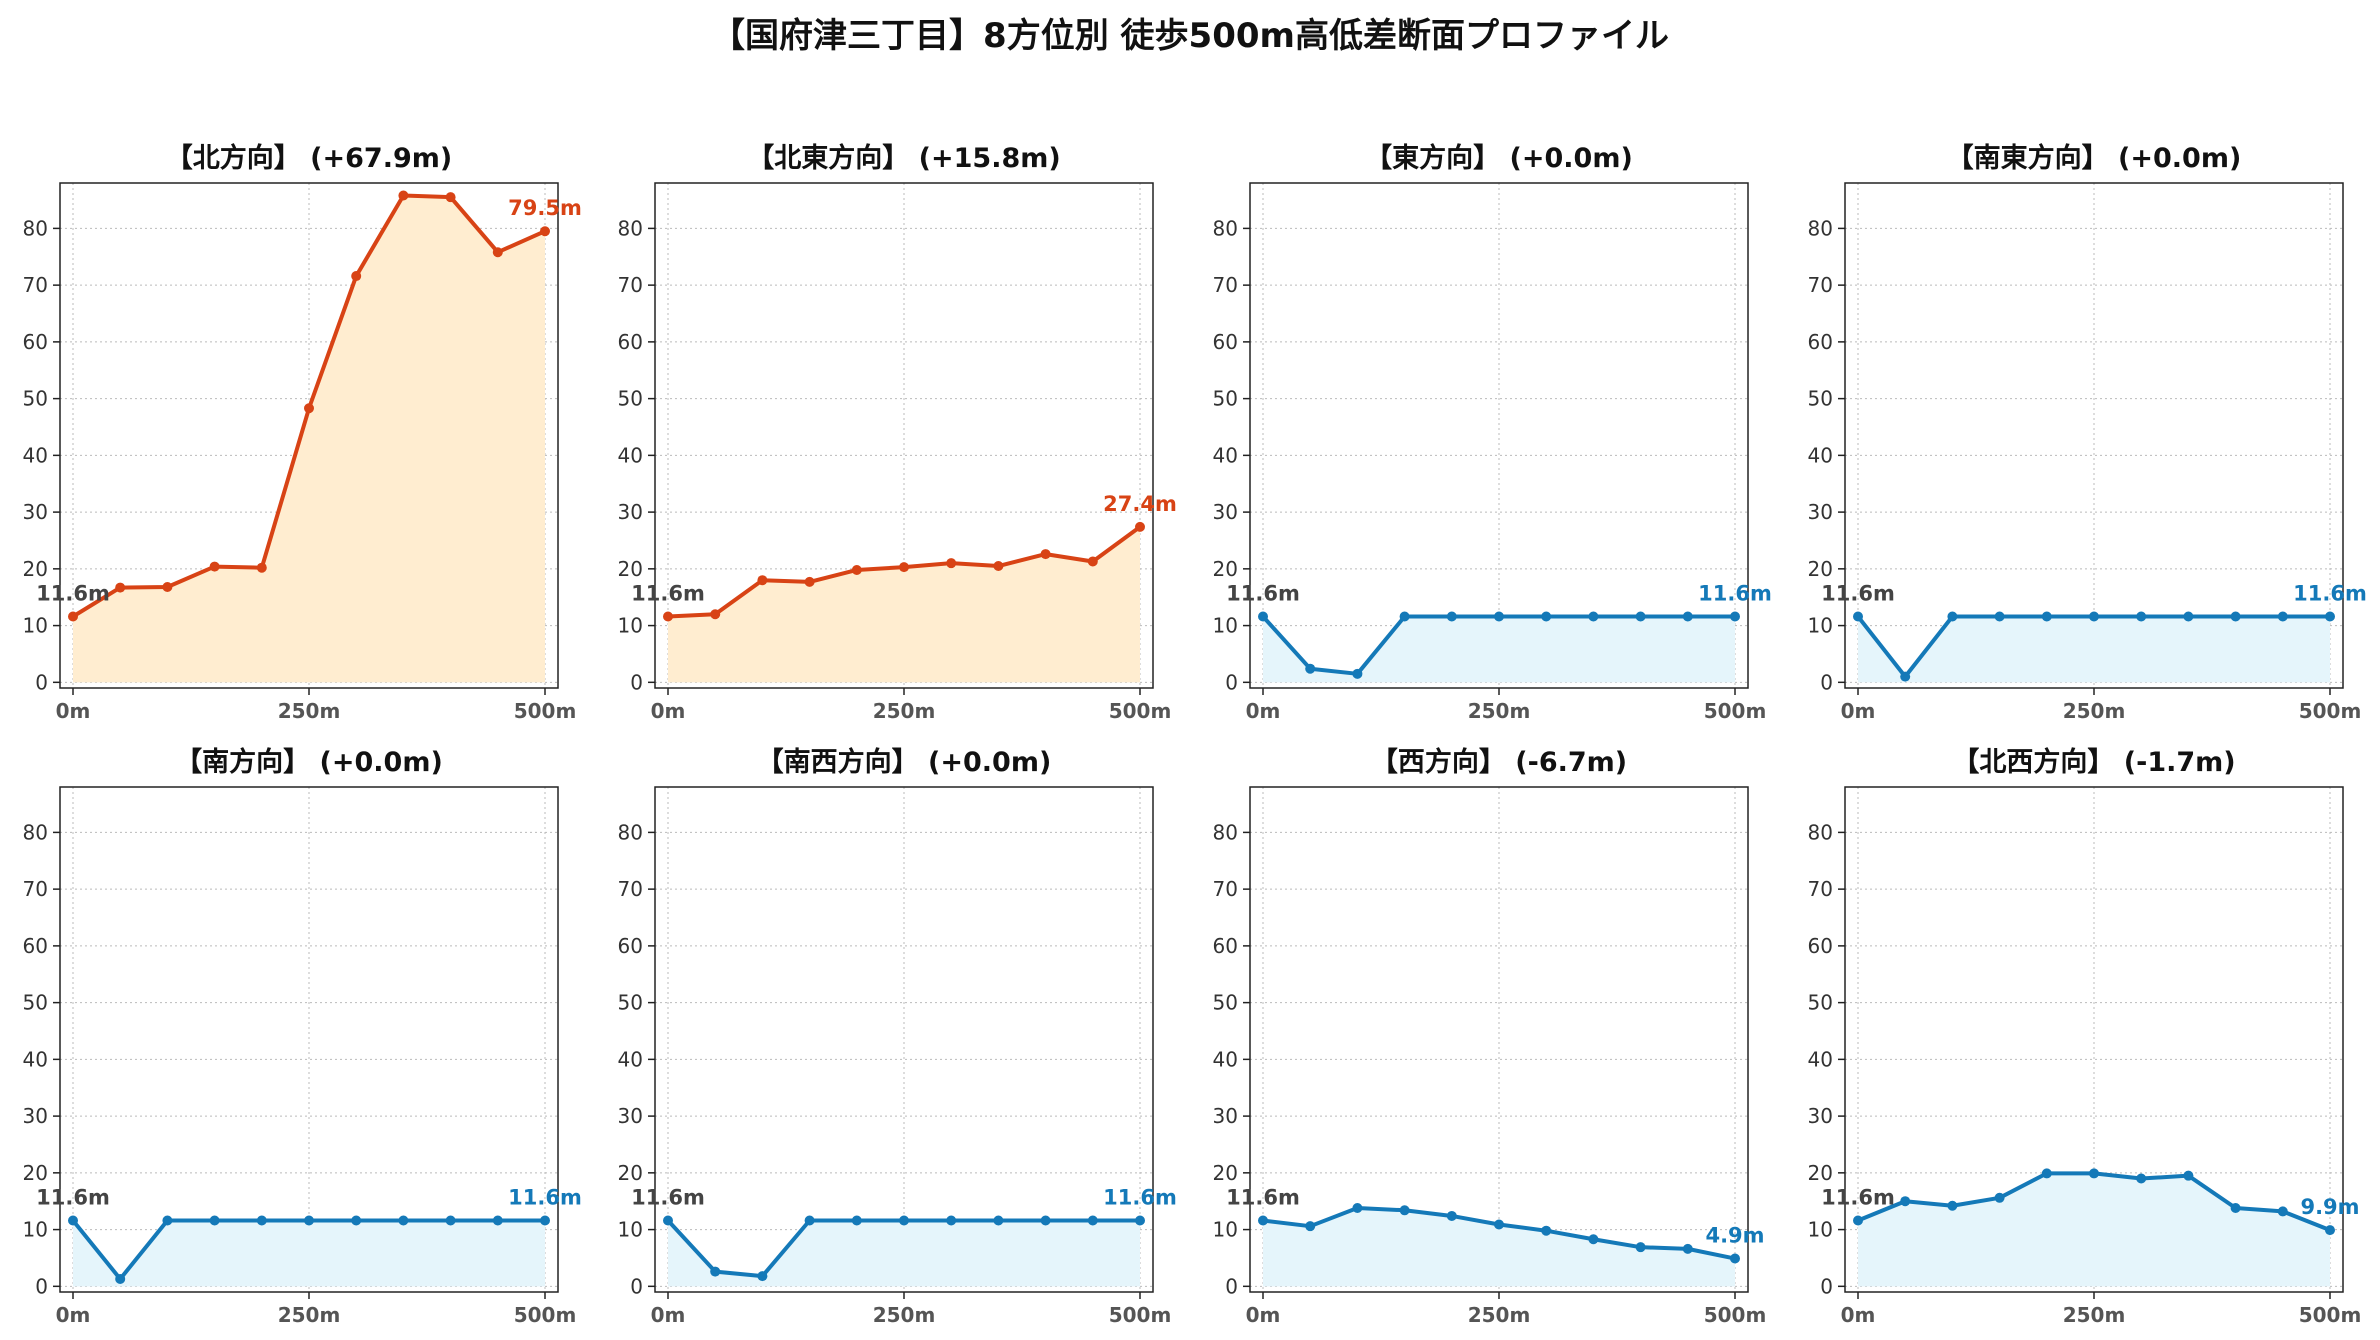  What do you see at coordinates (309, 158) in the screenshot?
I see `chart-title: 【北方向】 (+67.9m)` at bounding box center [309, 158].